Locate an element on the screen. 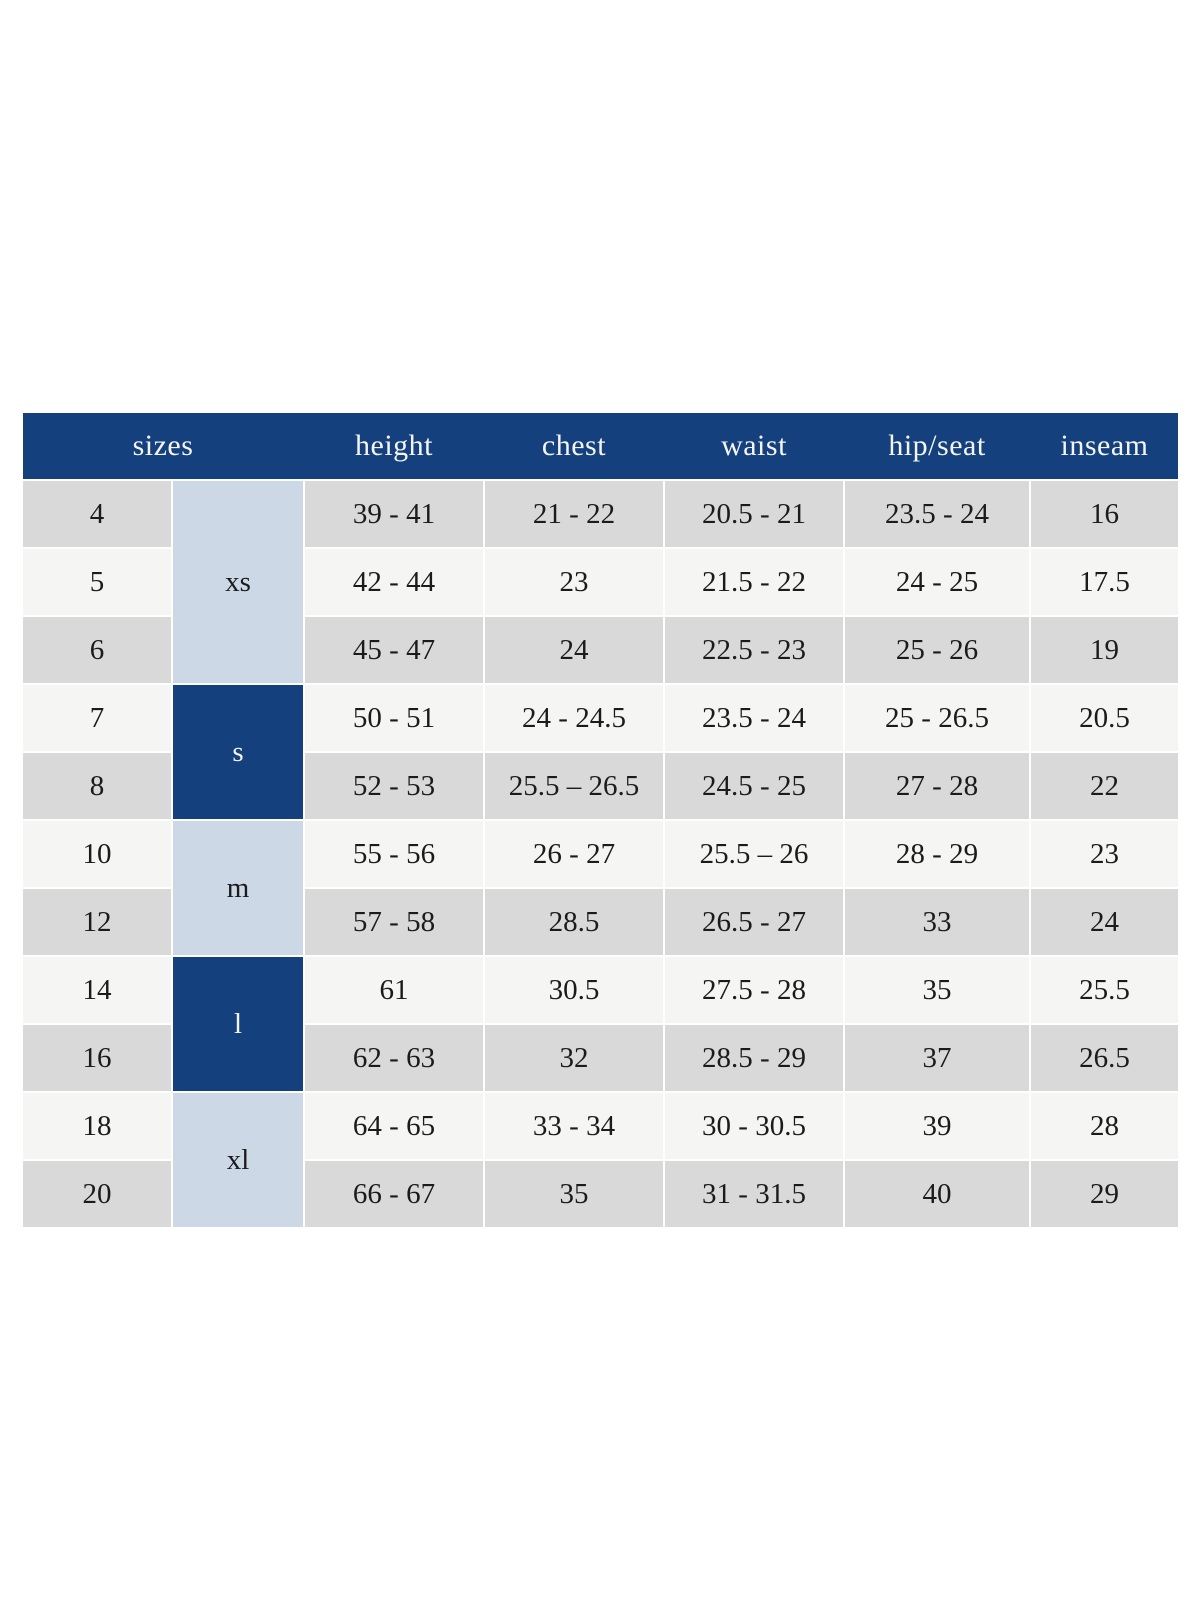 The image size is (1200, 1600). size-cell: 5 is located at coordinates (97, 582).